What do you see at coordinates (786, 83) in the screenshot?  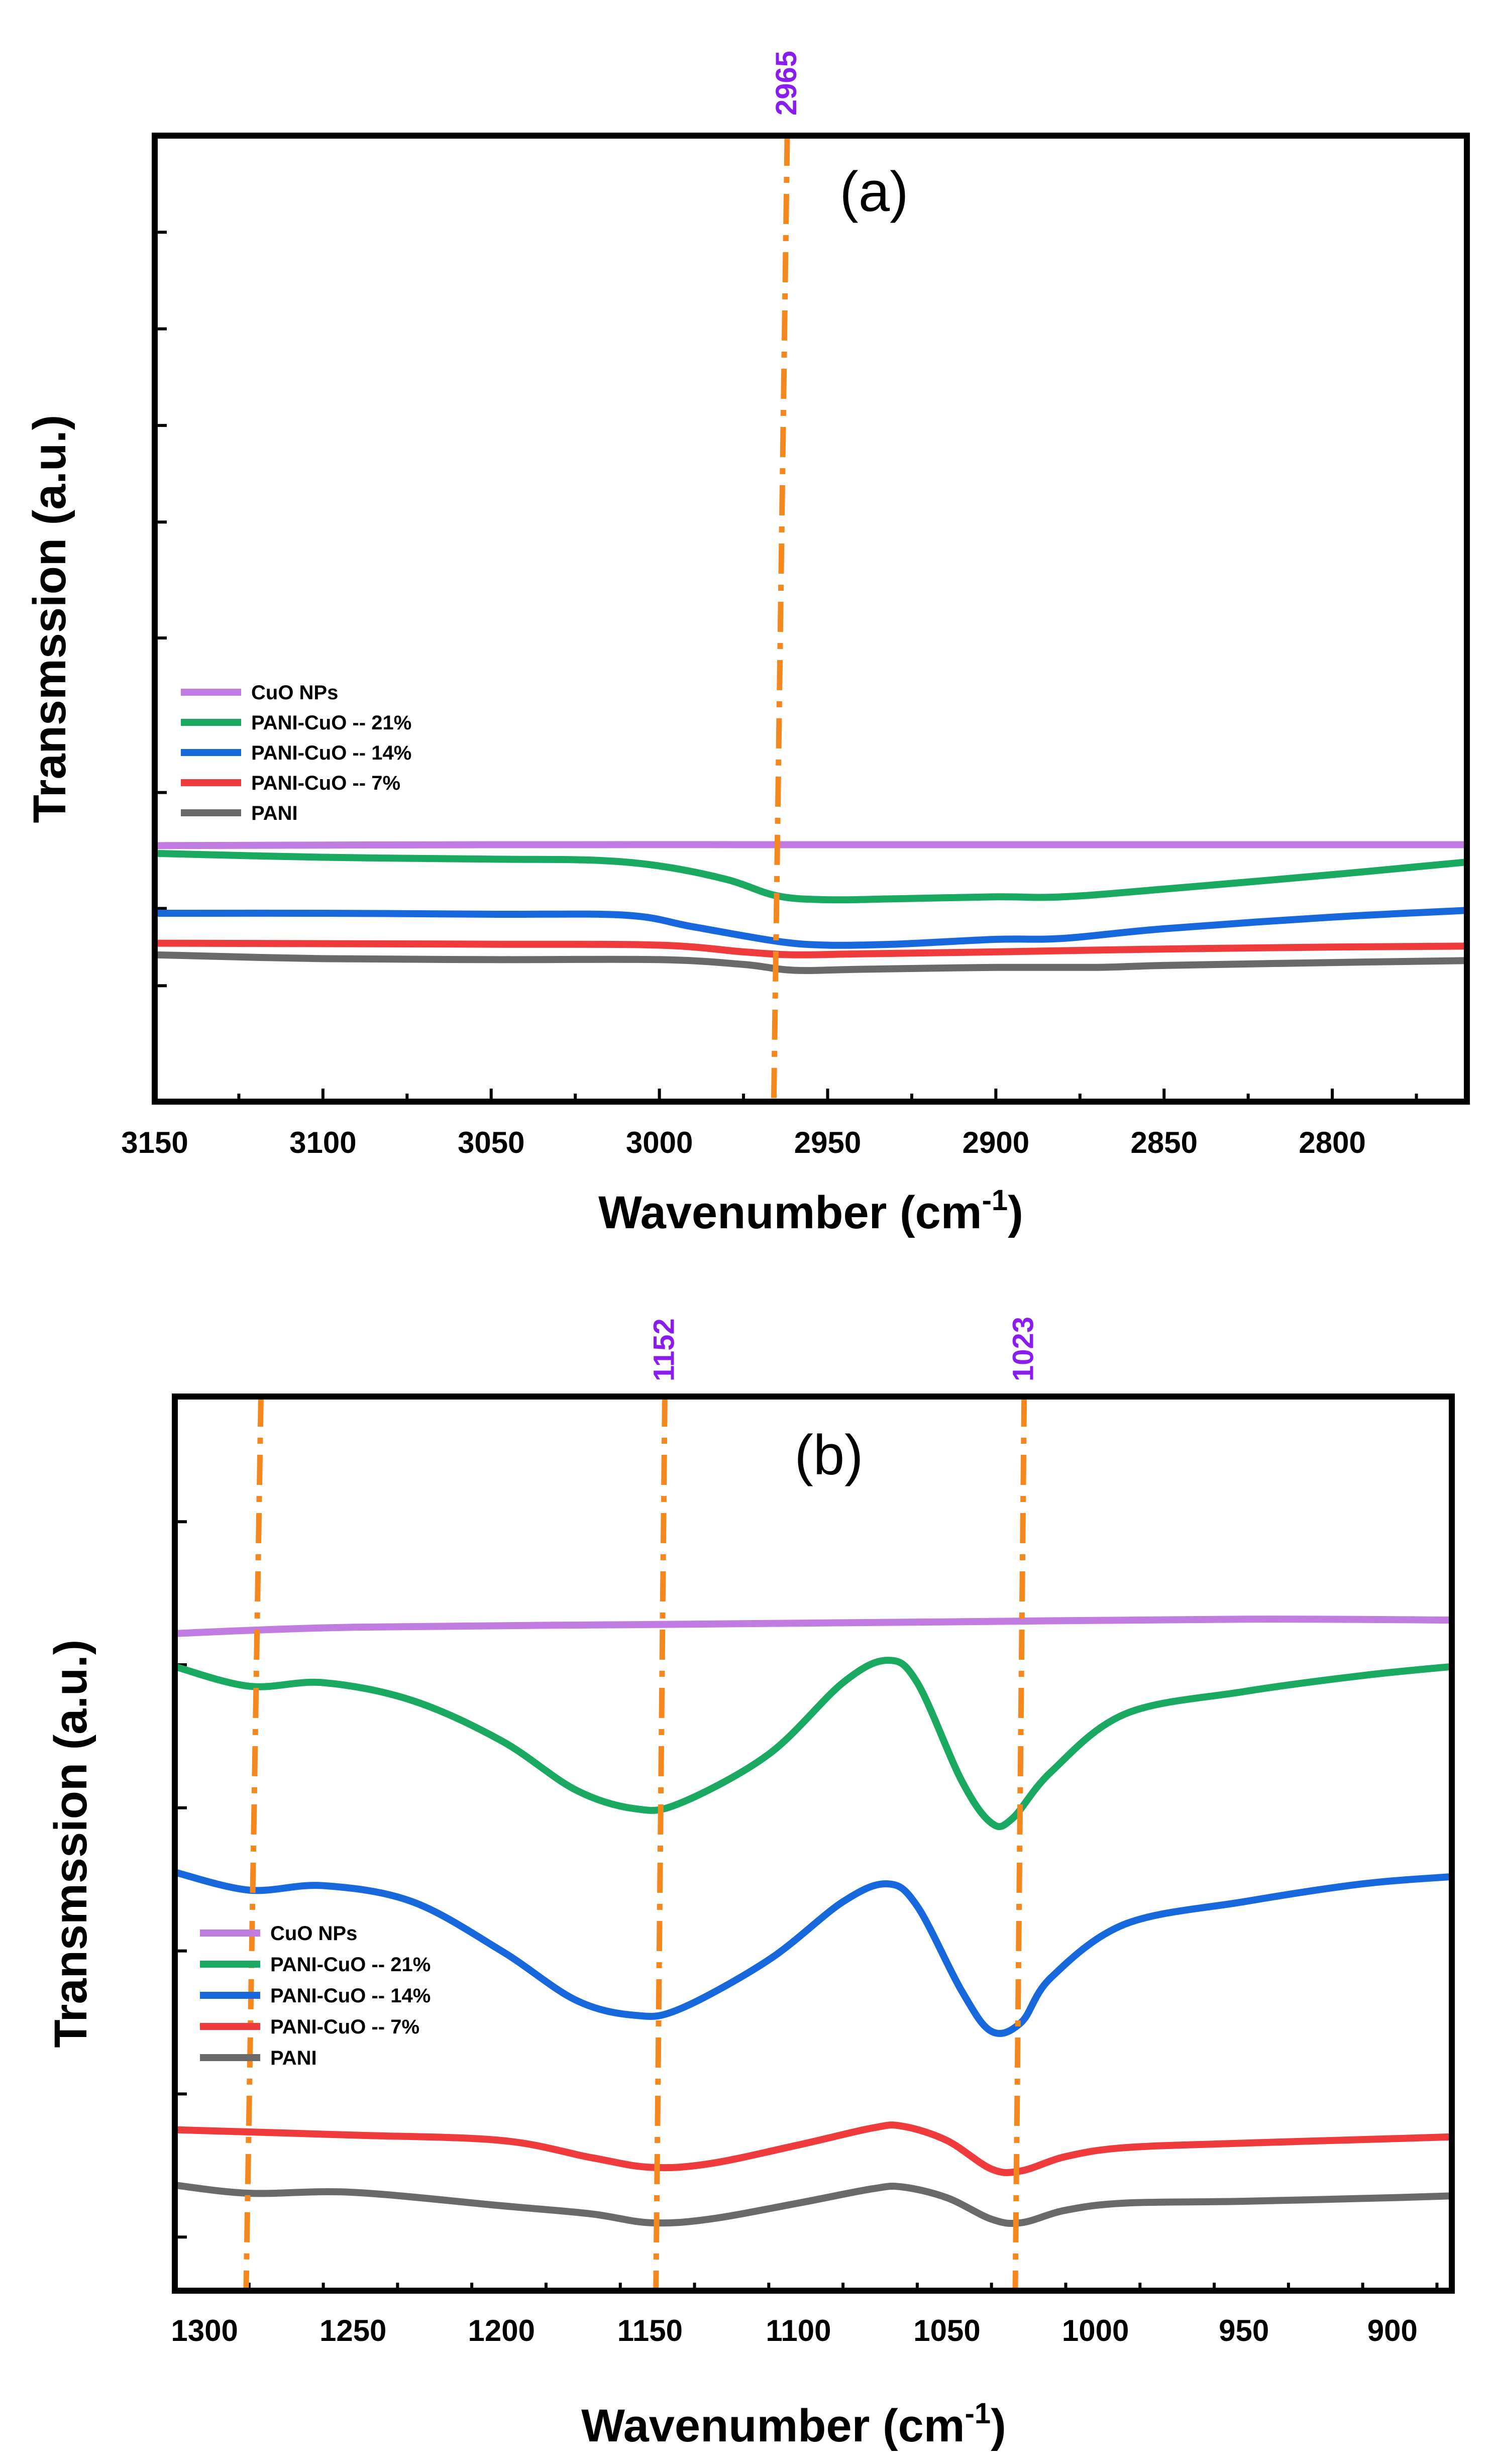 I see `marker-label: 2965` at bounding box center [786, 83].